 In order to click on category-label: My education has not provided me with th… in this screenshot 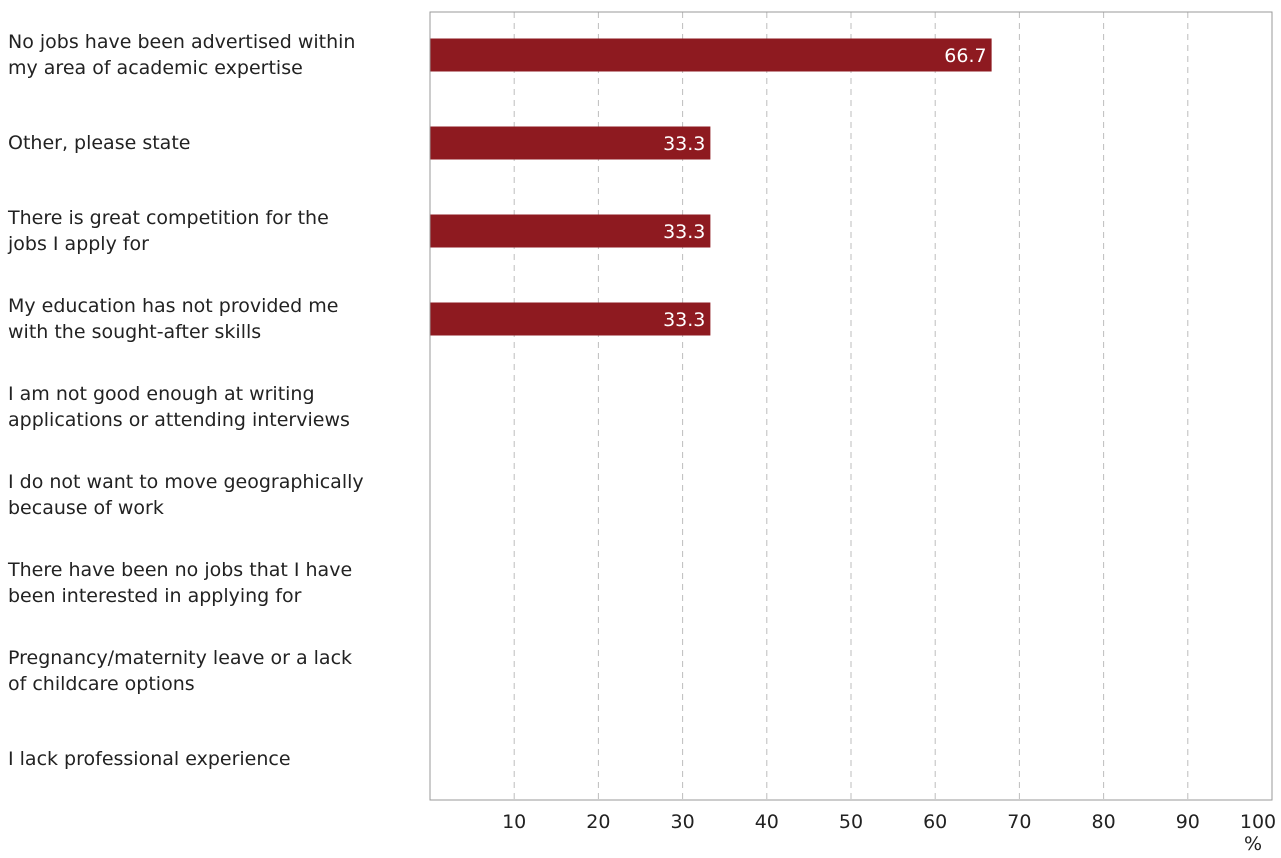, I will do `click(173, 319)`.